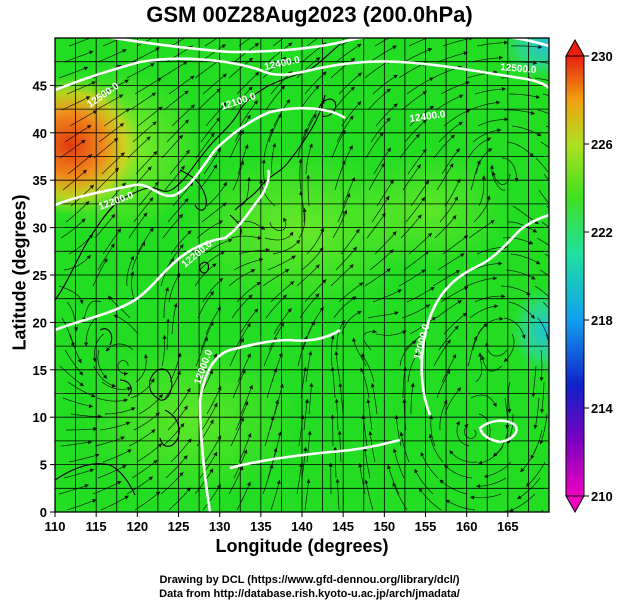  I want to click on y-axis-ticks: 0 5 10 15 20 25 30 35 40 45, so click(44, 299).